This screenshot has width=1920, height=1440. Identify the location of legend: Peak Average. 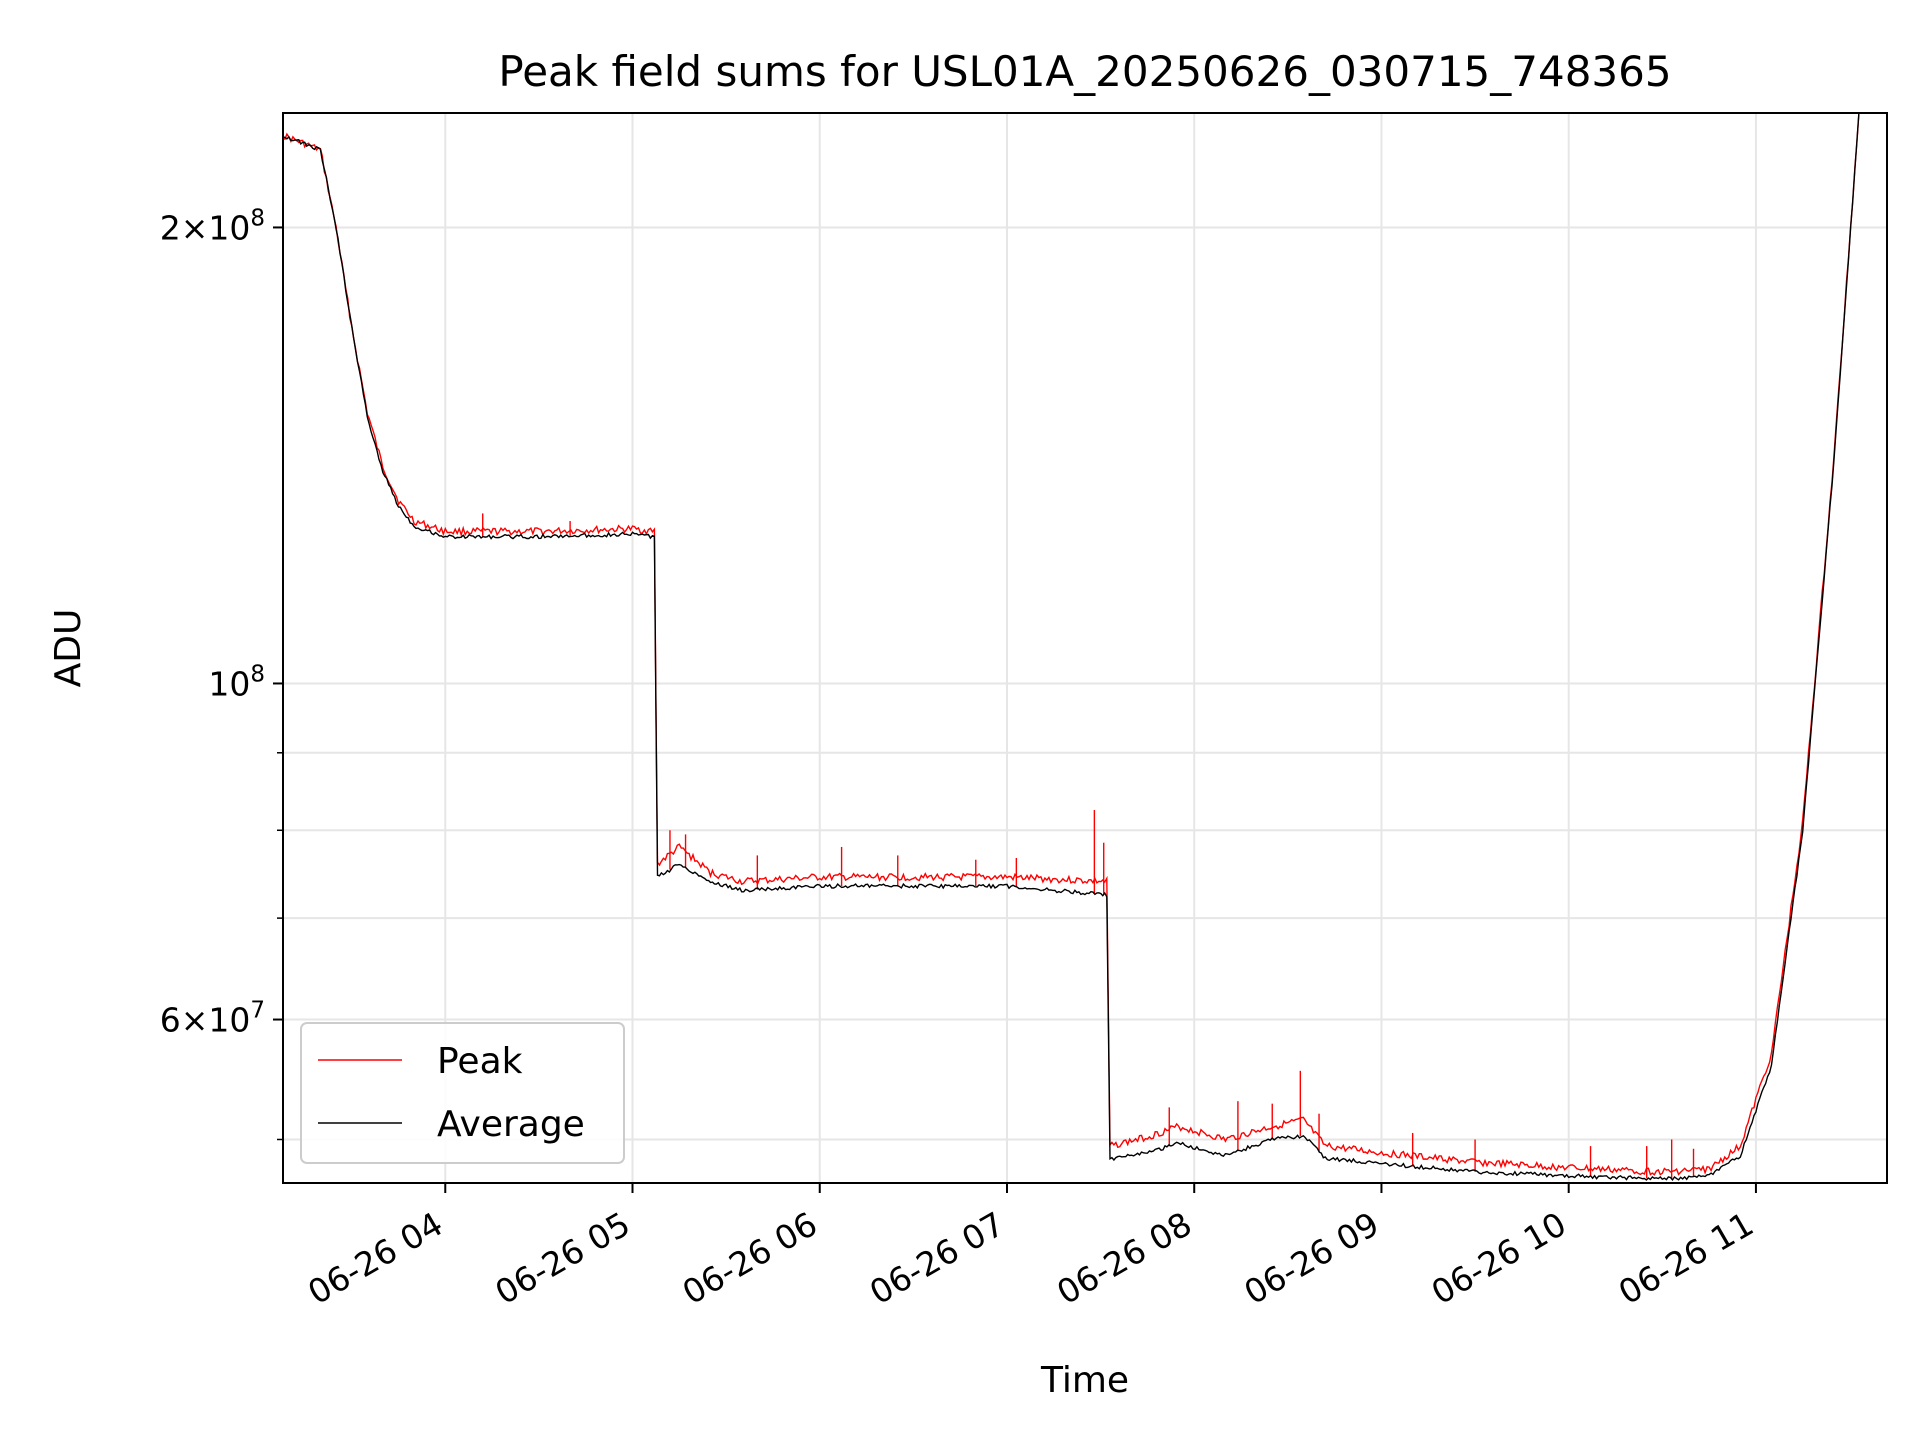
(462, 1093).